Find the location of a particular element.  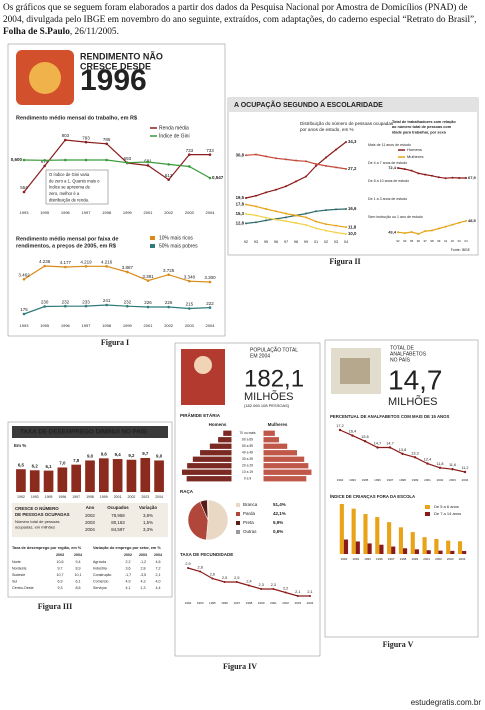

data-label: 17,2 is located at coordinates (339, 426).